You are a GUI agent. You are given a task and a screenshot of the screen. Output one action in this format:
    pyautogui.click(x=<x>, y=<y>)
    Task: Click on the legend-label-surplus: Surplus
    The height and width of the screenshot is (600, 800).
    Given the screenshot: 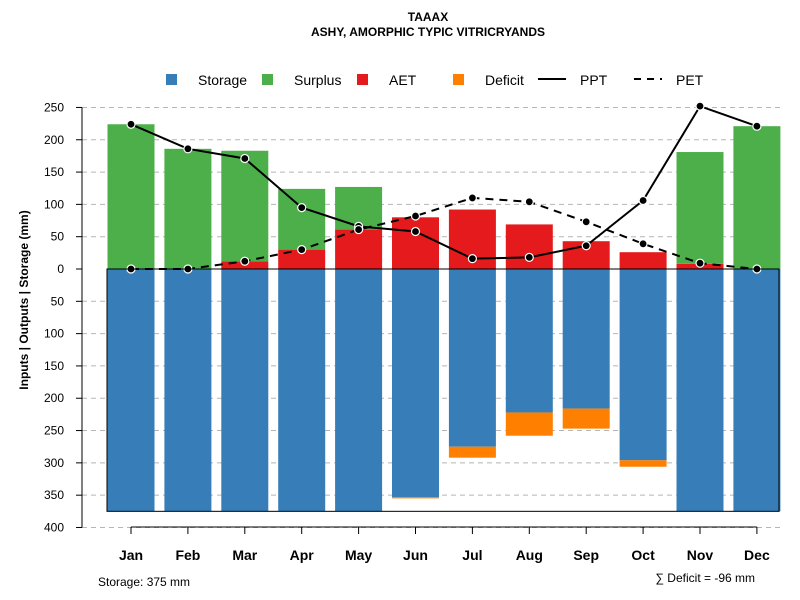 What is the action you would take?
    pyautogui.click(x=317, y=80)
    